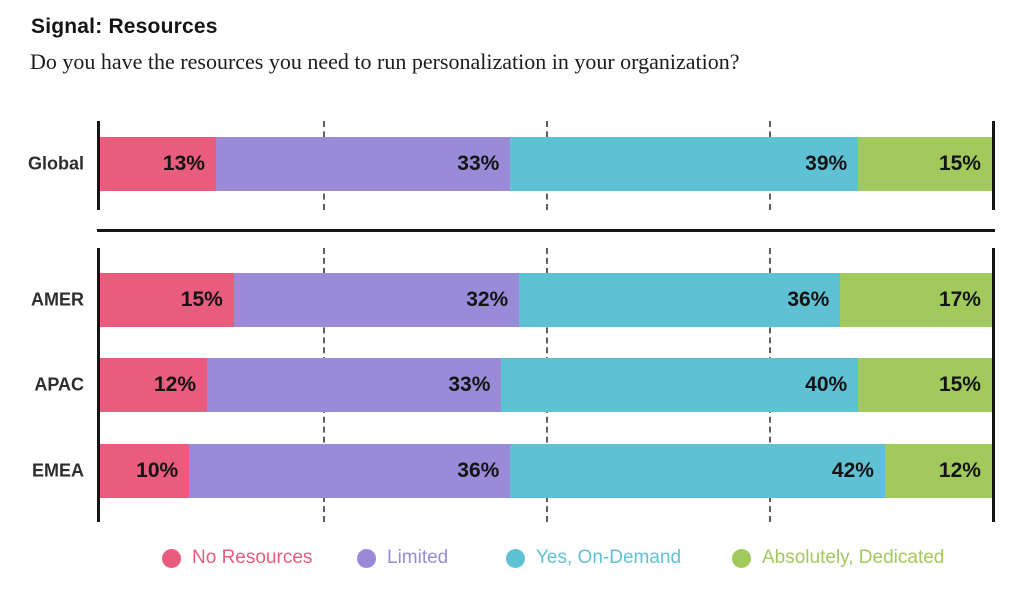 Image resolution: width=1024 pixels, height=595 pixels. Describe the element at coordinates (478, 163) in the screenshot. I see `value-label-global-limited: 33%` at that location.